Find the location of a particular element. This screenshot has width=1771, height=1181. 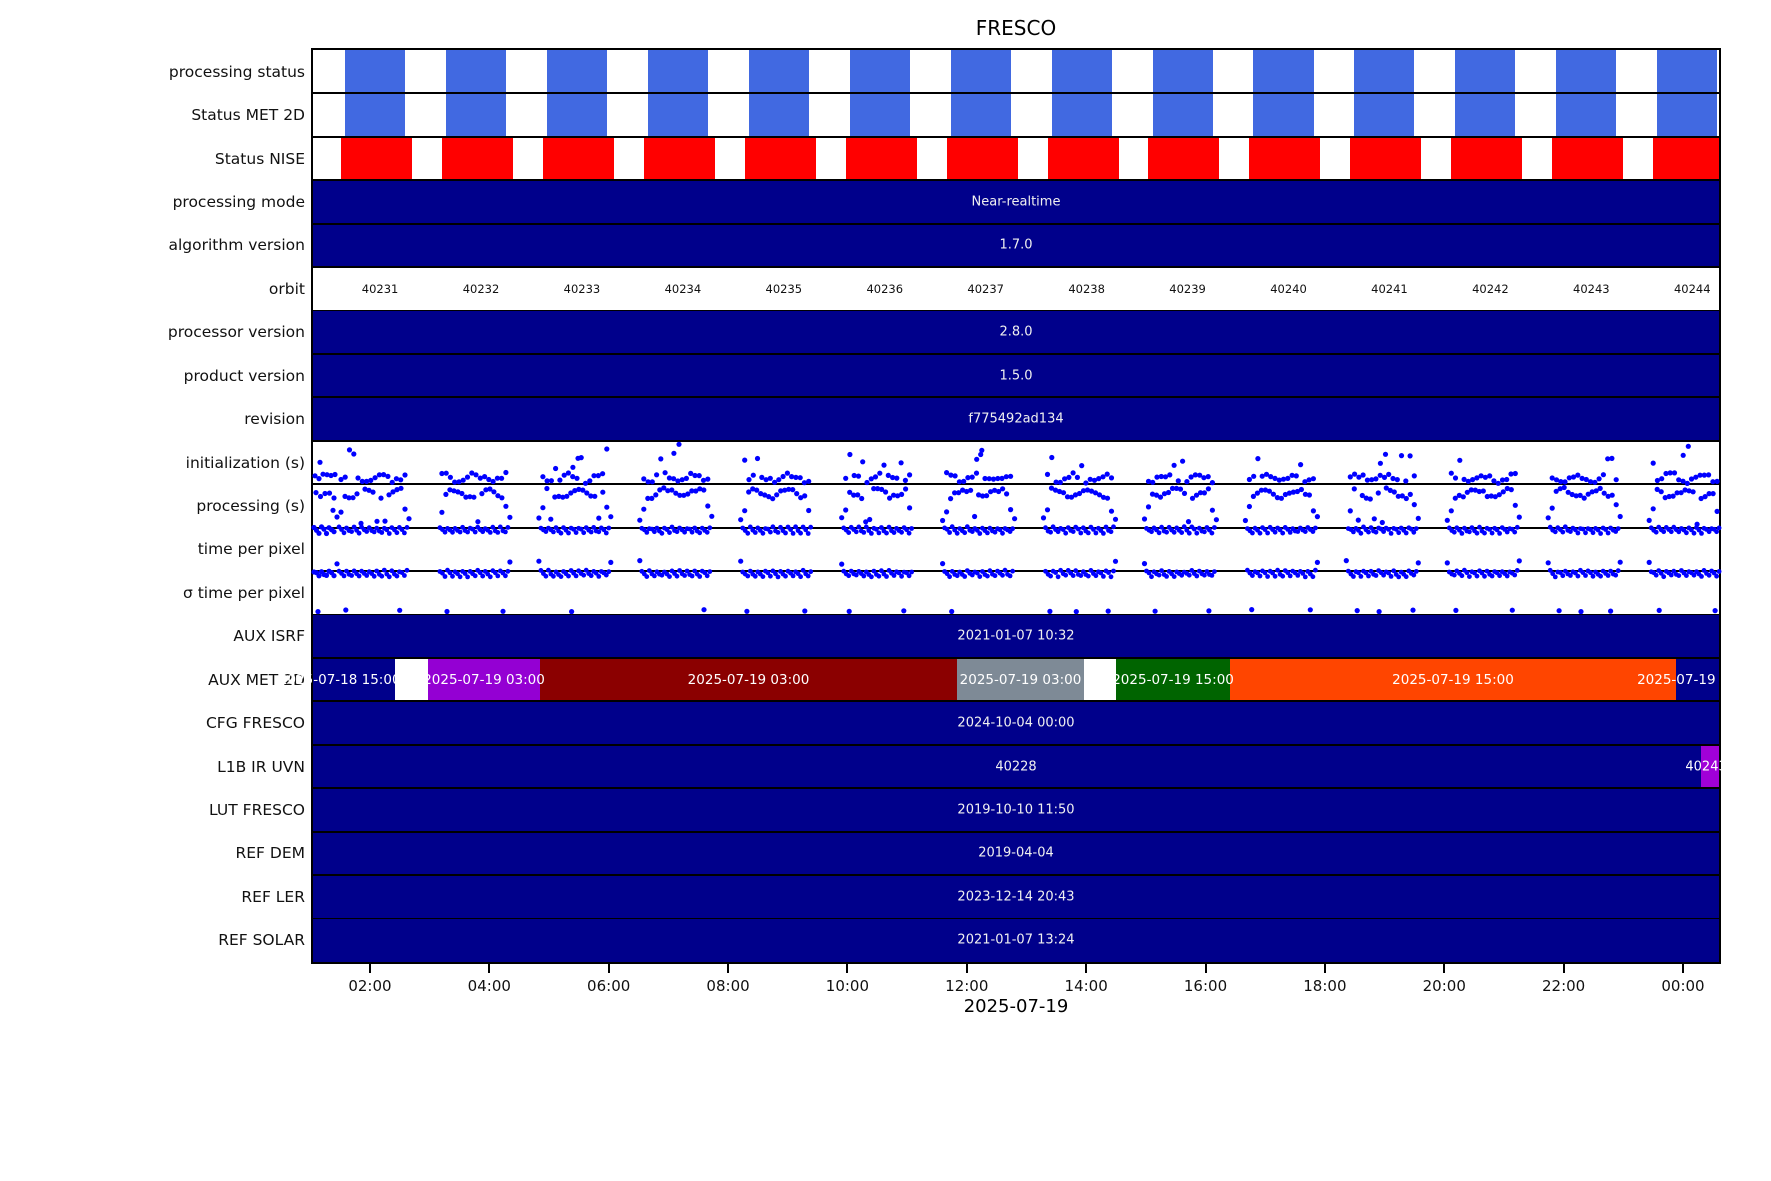

row-label-sigma_time_per_pixel: σ time per pixel is located at coordinates (243, 592).